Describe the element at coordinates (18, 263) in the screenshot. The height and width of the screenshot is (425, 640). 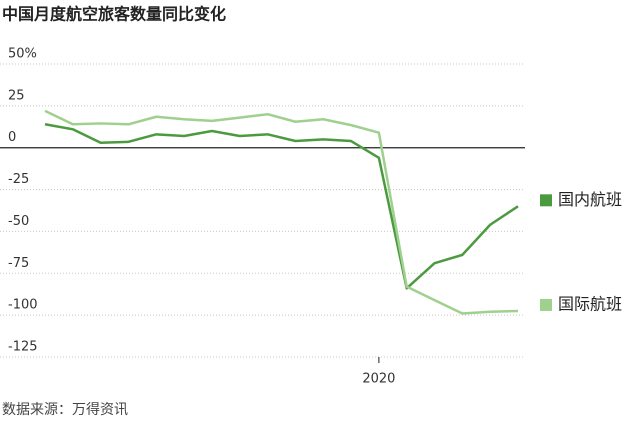
I see `y-tick-label: -75` at that location.